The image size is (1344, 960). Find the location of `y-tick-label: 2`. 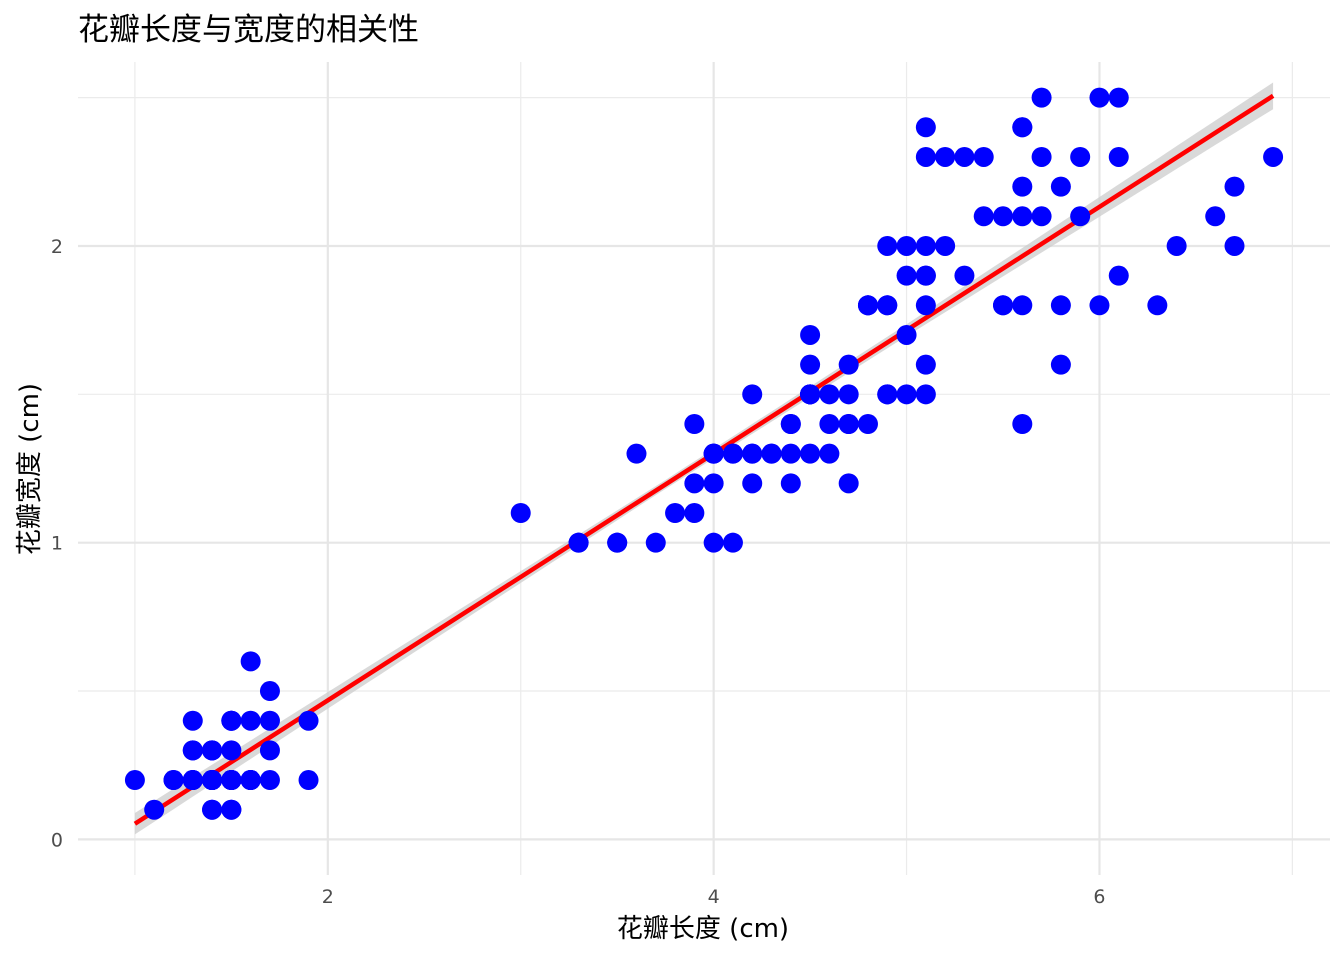

y-tick-label: 2 is located at coordinates (57, 247).